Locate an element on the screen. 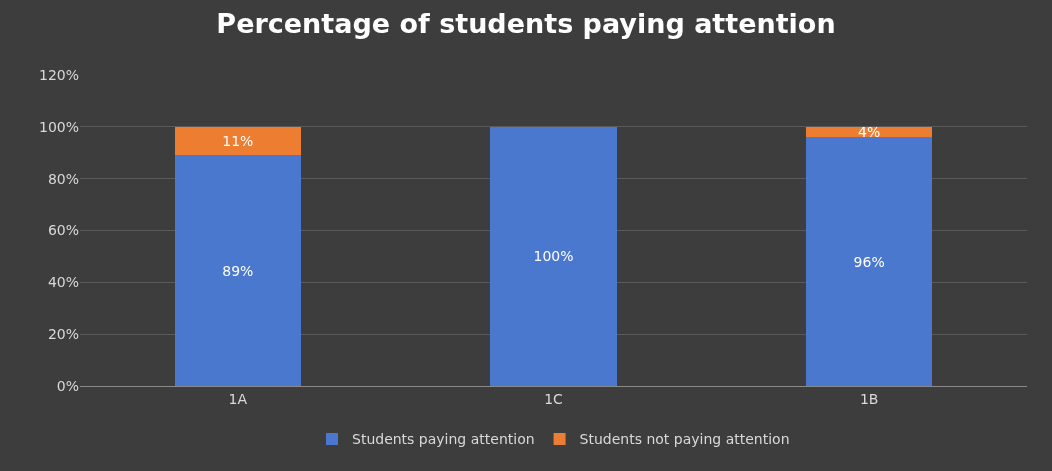 Image resolution: width=1052 pixels, height=471 pixels. legend-label: Students not paying attention is located at coordinates (684, 439).